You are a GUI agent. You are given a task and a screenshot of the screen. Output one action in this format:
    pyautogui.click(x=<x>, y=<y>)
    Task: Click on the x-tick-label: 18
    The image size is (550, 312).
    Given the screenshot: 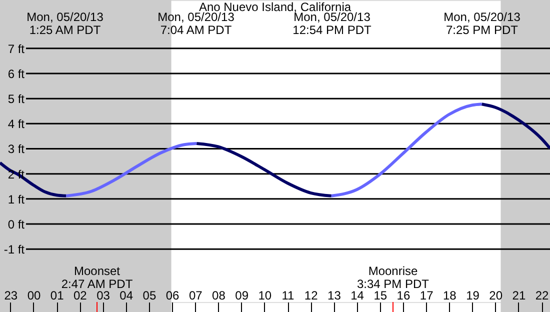 What is the action you would take?
    pyautogui.click(x=449, y=295)
    